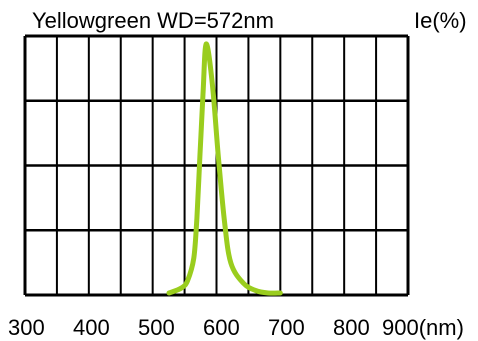  What do you see at coordinates (286, 327) in the screenshot?
I see `x-tick-label: 700` at bounding box center [286, 327].